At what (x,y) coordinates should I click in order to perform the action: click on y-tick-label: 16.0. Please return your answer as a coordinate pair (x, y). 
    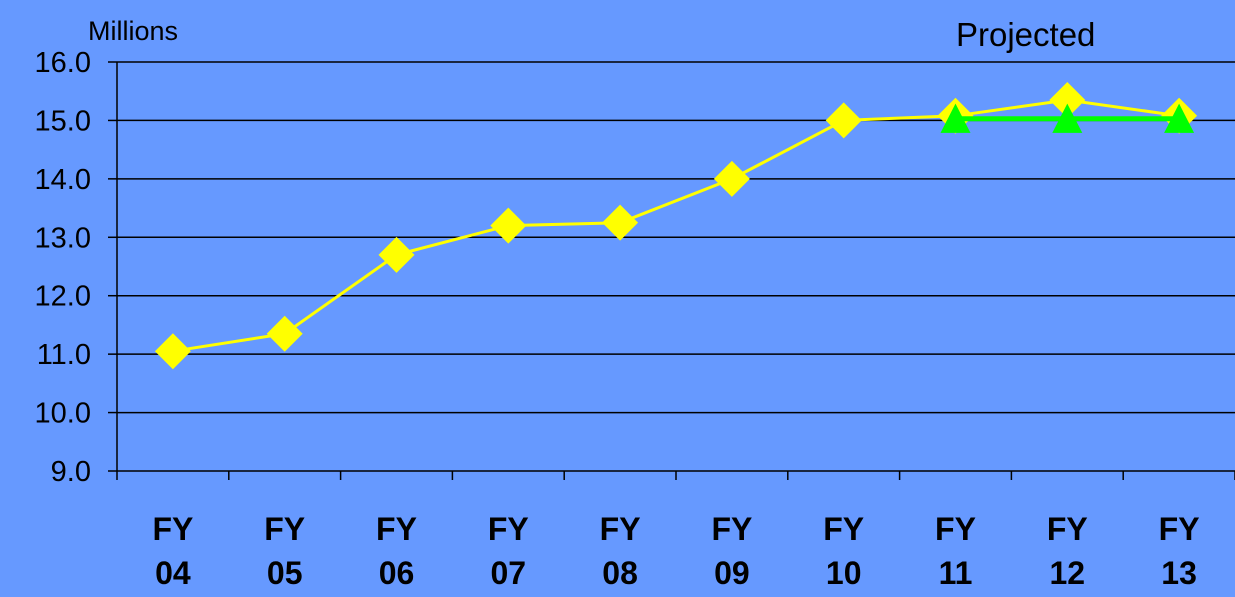
    Looking at the image, I should click on (63, 63).